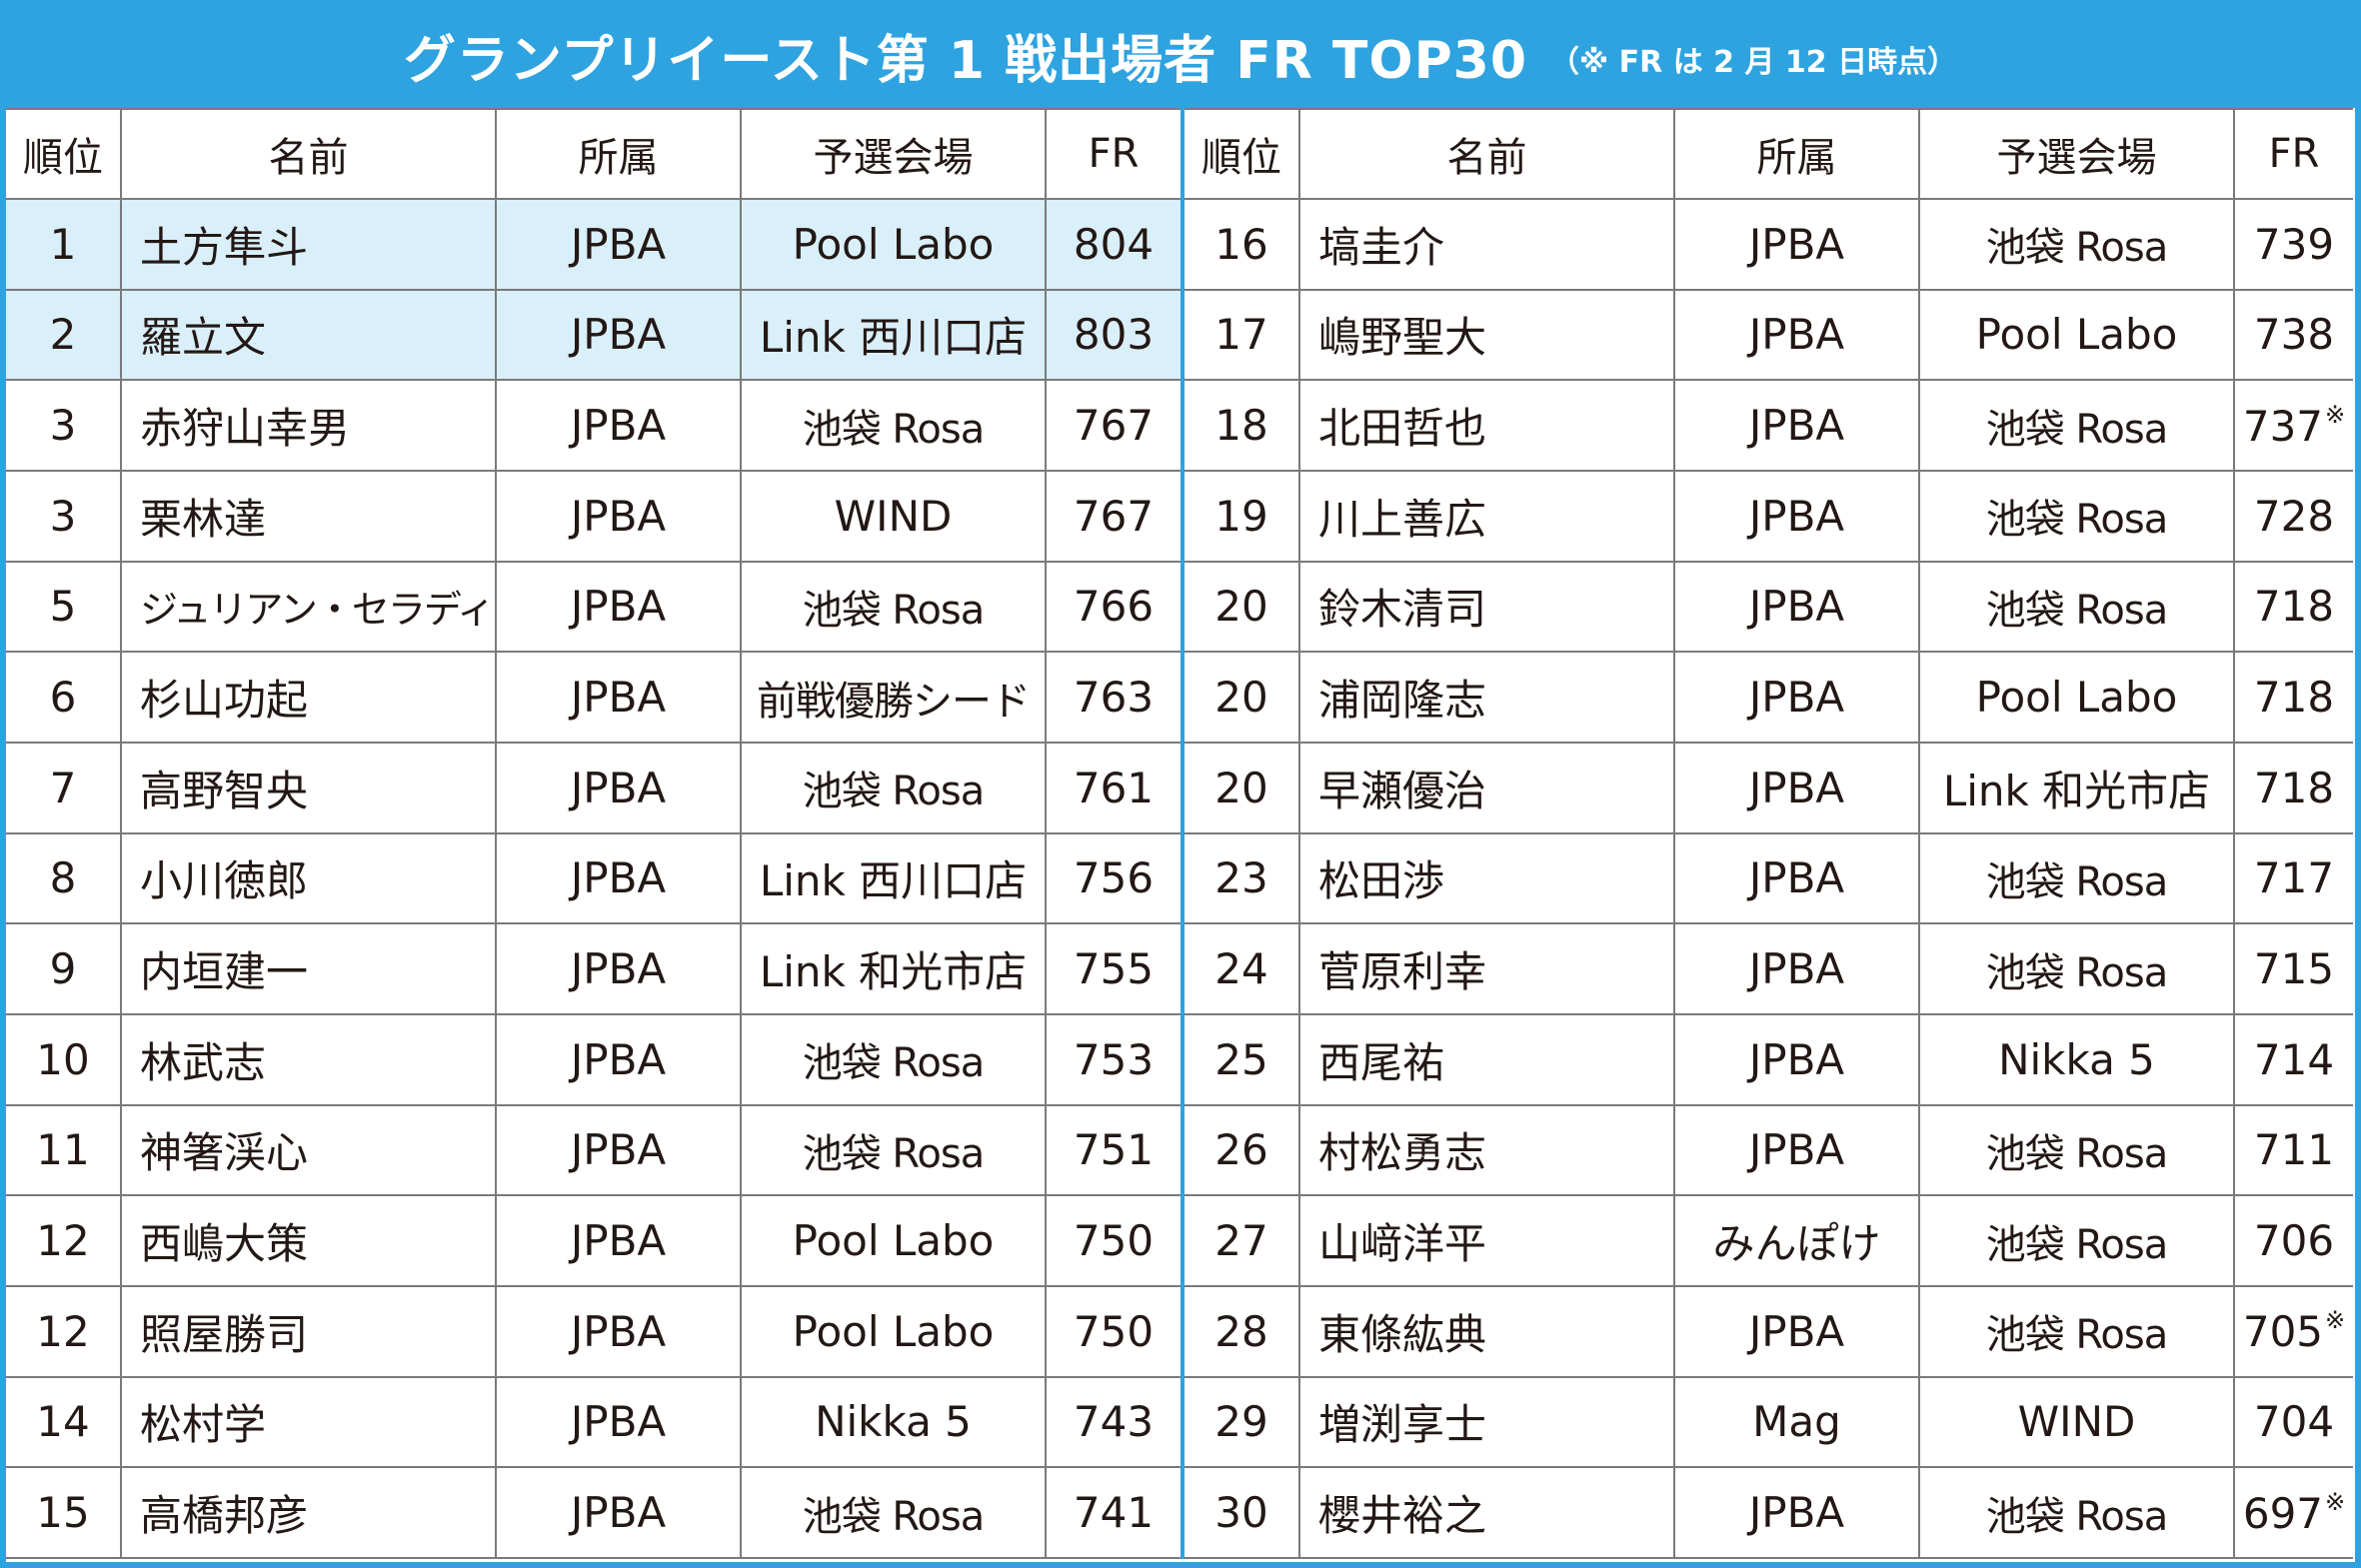  I want to click on header-rank: 順位, so click(64, 154).